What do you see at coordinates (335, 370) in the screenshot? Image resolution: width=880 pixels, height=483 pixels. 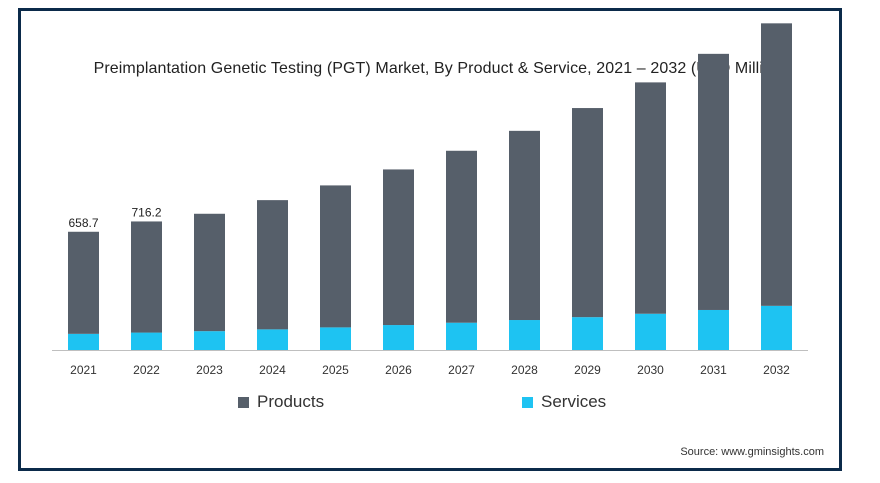 I see `x-tick-label-2025: 2025` at bounding box center [335, 370].